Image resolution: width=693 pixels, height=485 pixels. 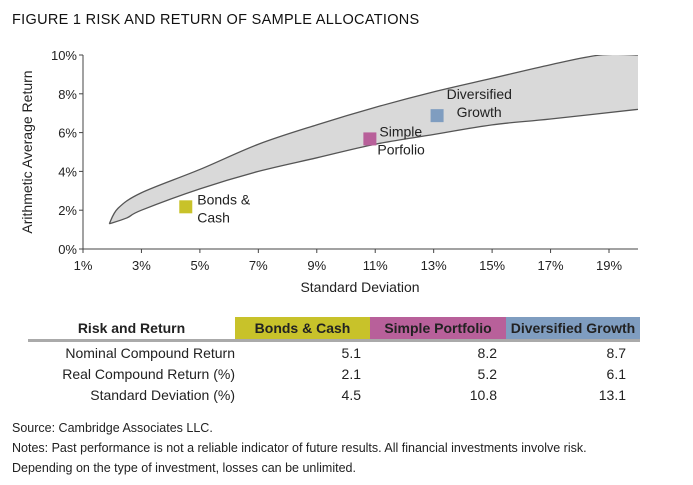 What do you see at coordinates (316, 265) in the screenshot?
I see `x-tick-label: 9%` at bounding box center [316, 265].